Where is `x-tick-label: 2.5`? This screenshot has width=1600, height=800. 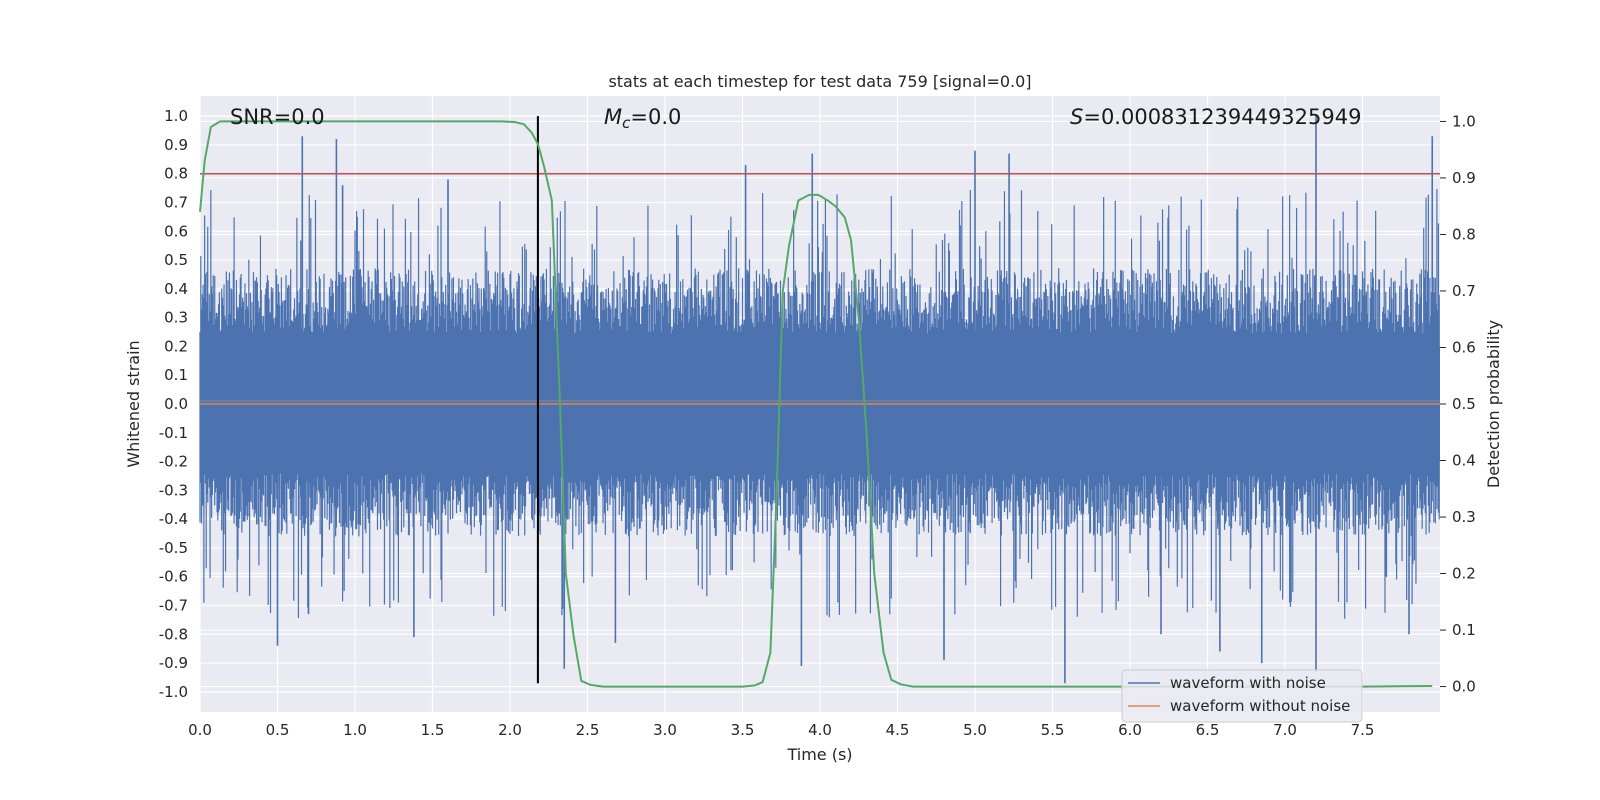
x-tick-label: 2.5 is located at coordinates (588, 730).